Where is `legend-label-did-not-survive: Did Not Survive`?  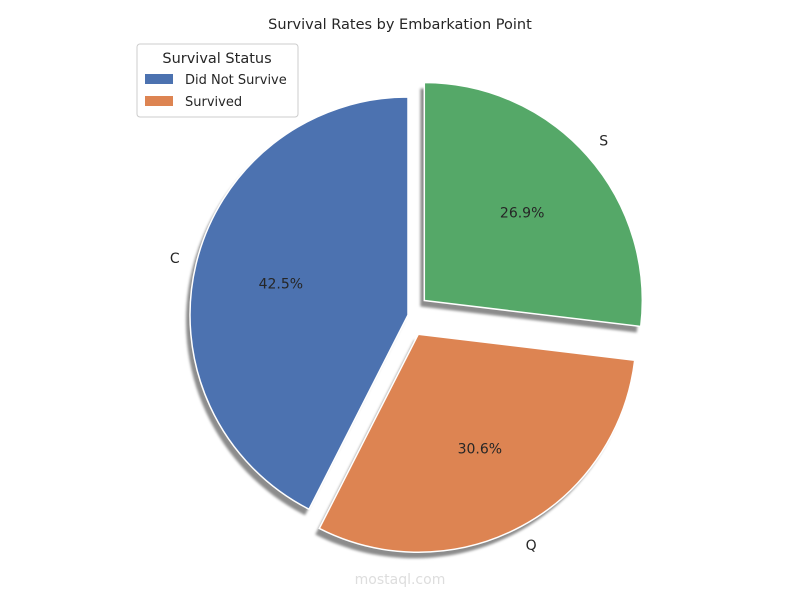 legend-label-did-not-survive: Did Not Survive is located at coordinates (236, 80).